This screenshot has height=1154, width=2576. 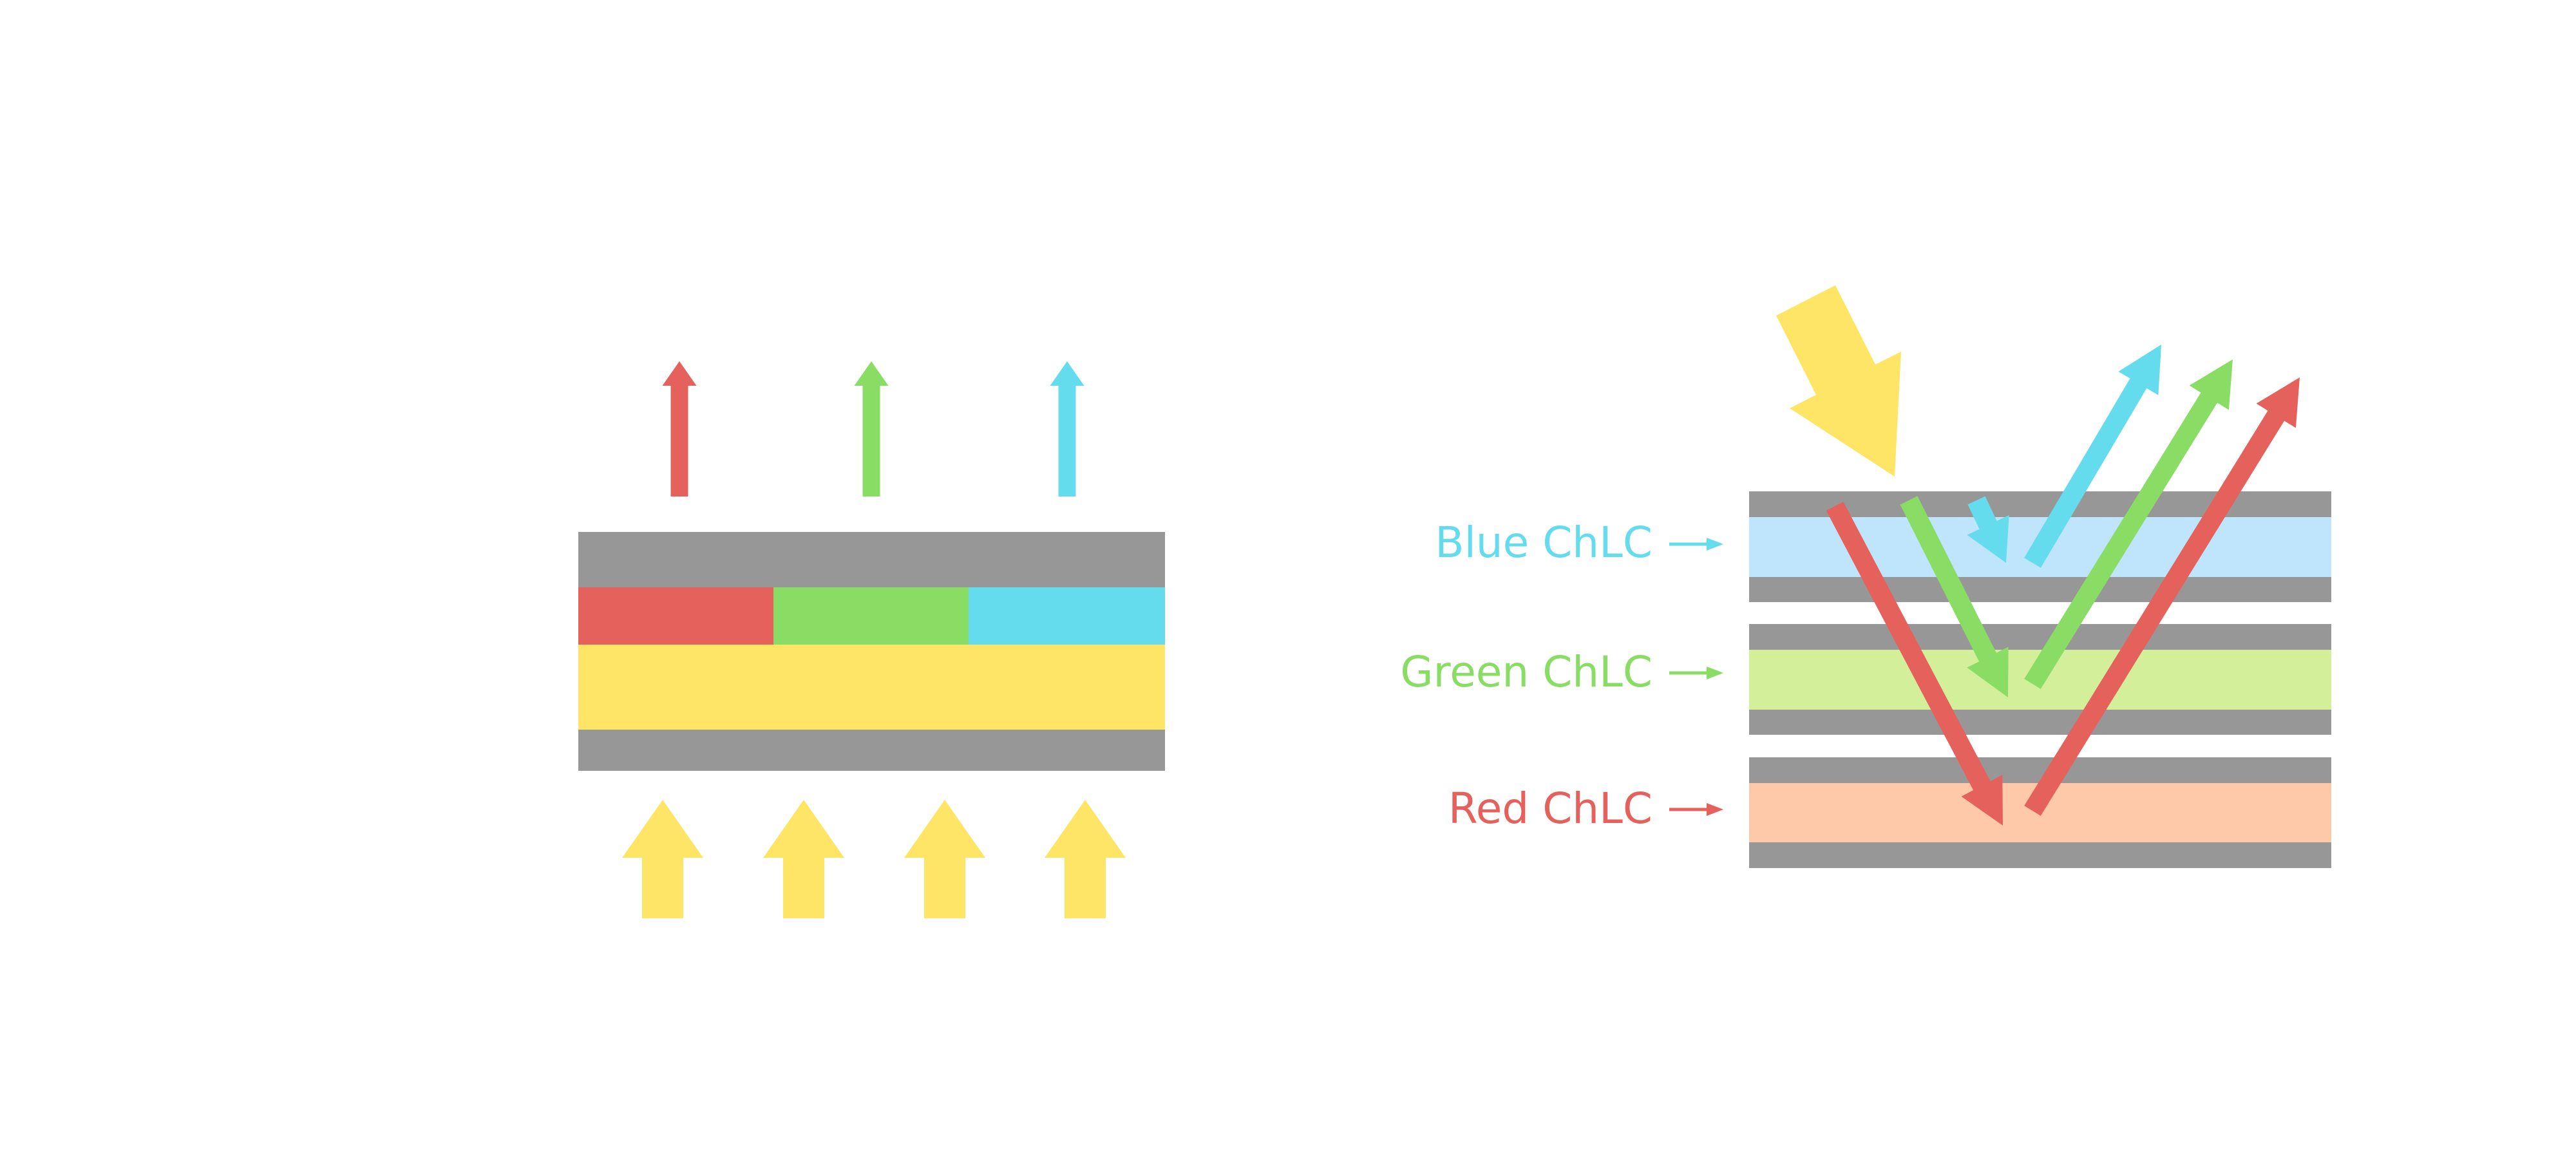 I want to click on green-incident-ray-arrow-icon, so click(x=1954, y=596).